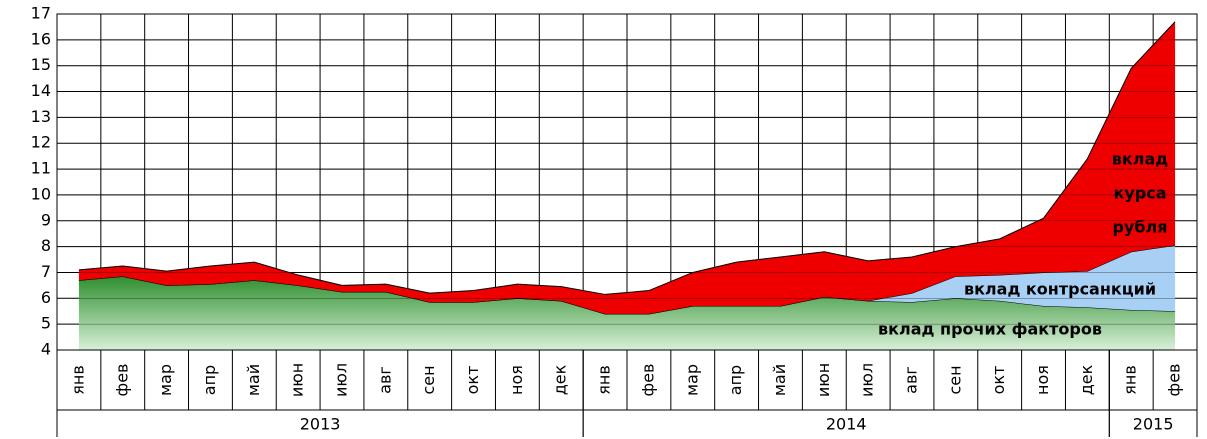 This screenshot has width=1207, height=439. What do you see at coordinates (1153, 424) in the screenshot?
I see `year-label: 2015` at bounding box center [1153, 424].